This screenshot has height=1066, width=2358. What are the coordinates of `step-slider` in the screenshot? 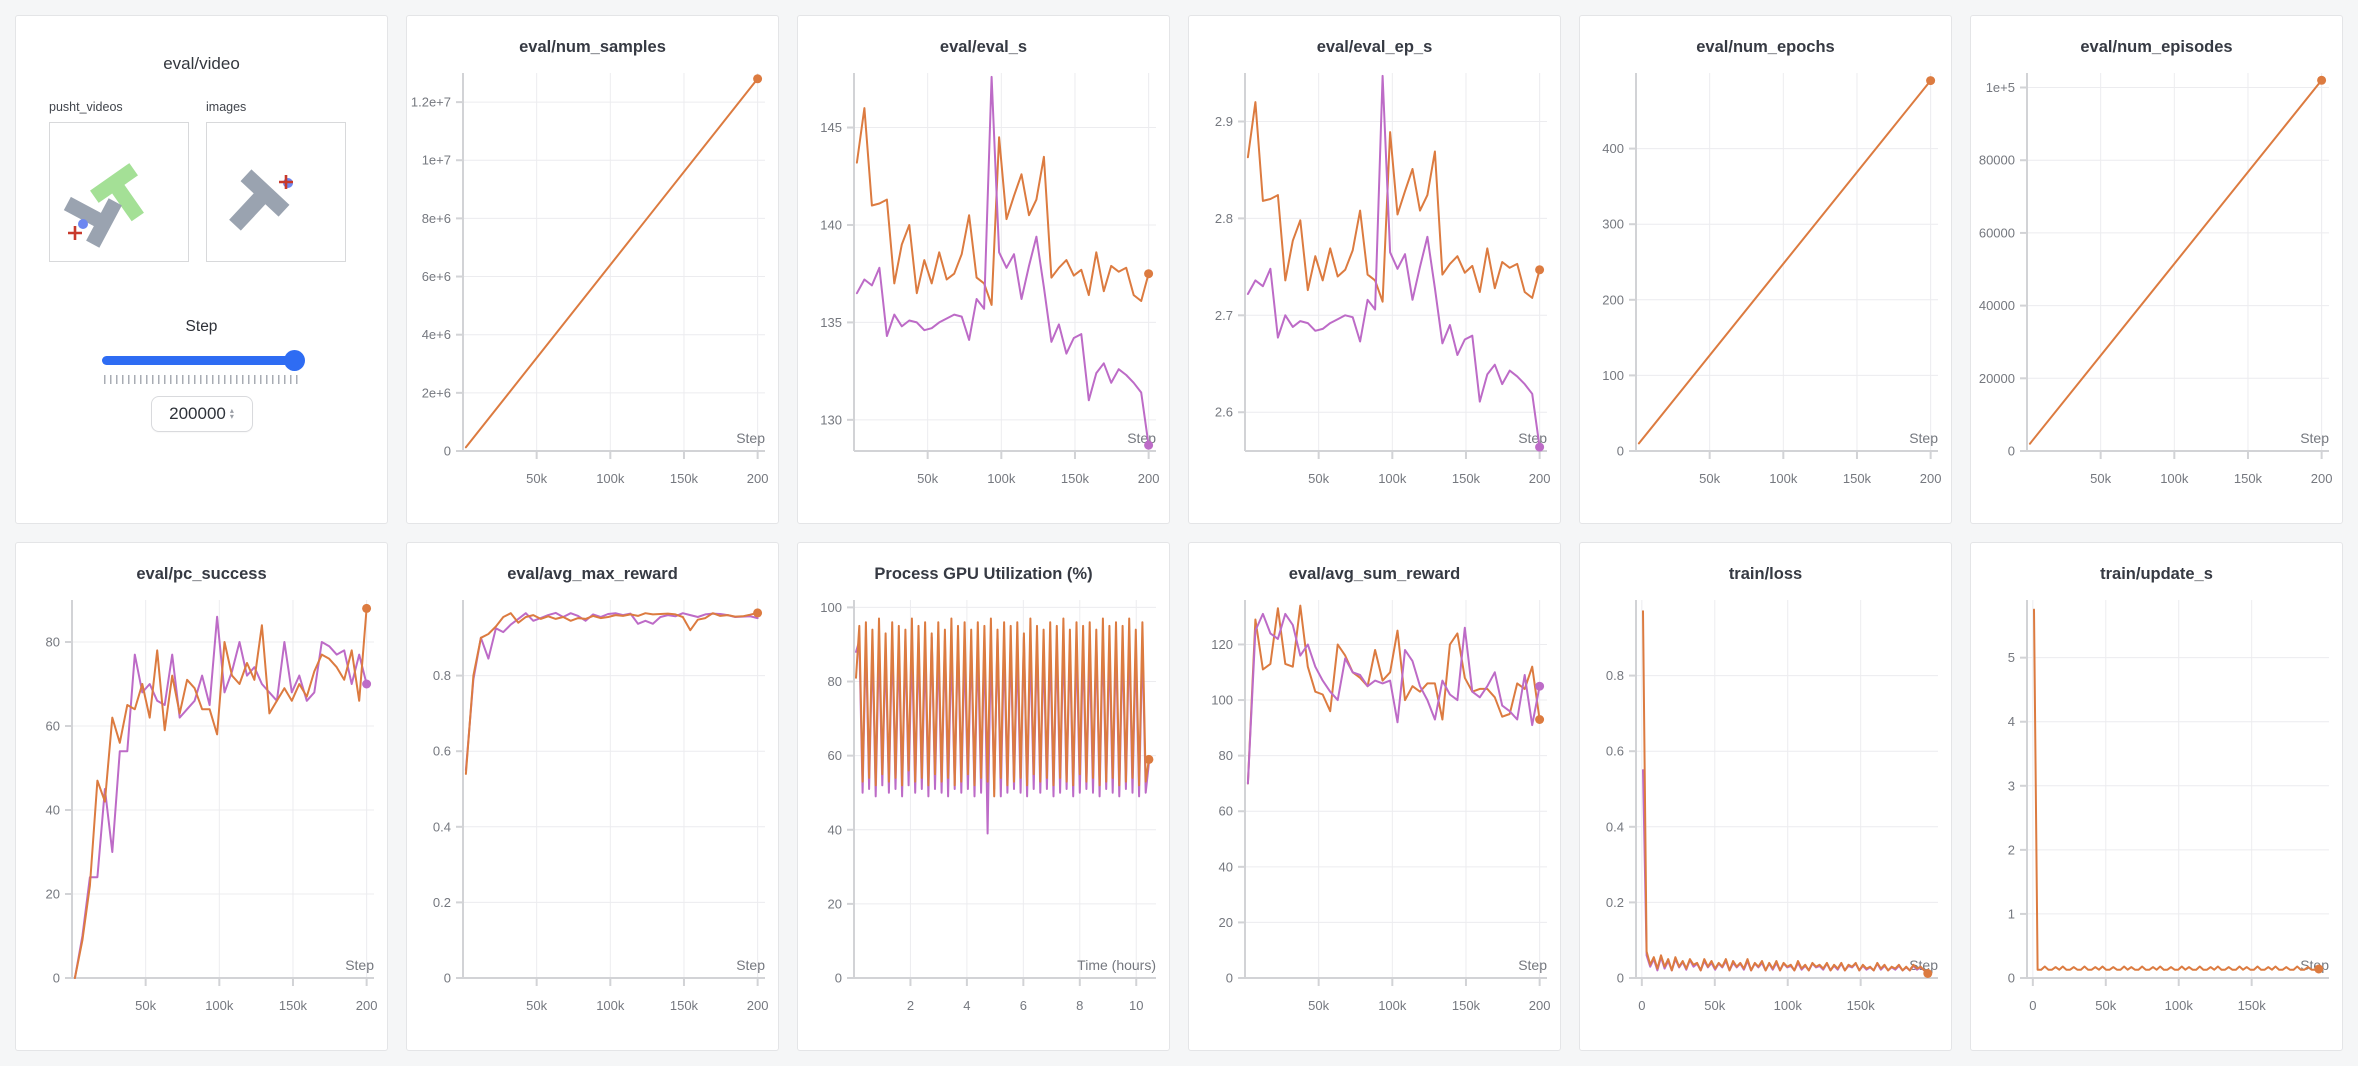 It's located at (203, 360).